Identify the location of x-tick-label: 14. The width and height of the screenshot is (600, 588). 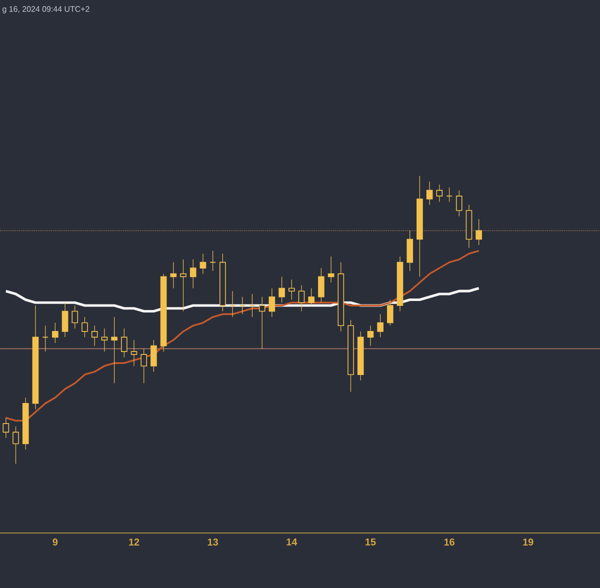
(292, 542).